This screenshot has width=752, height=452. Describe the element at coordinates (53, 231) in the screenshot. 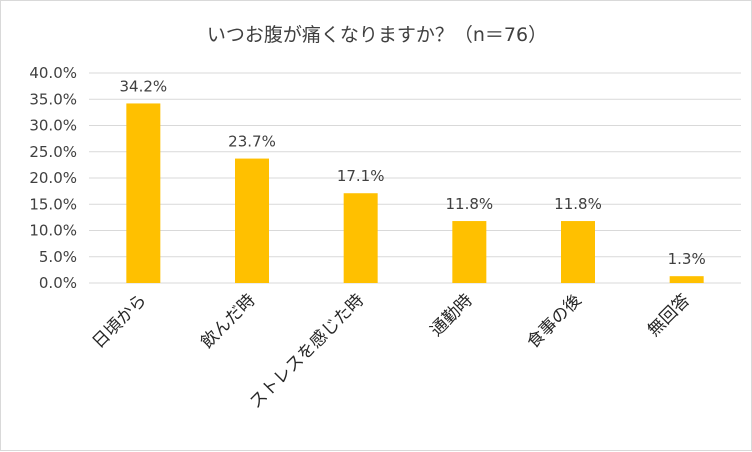

I see `y-tick-label: 10.0%` at that location.